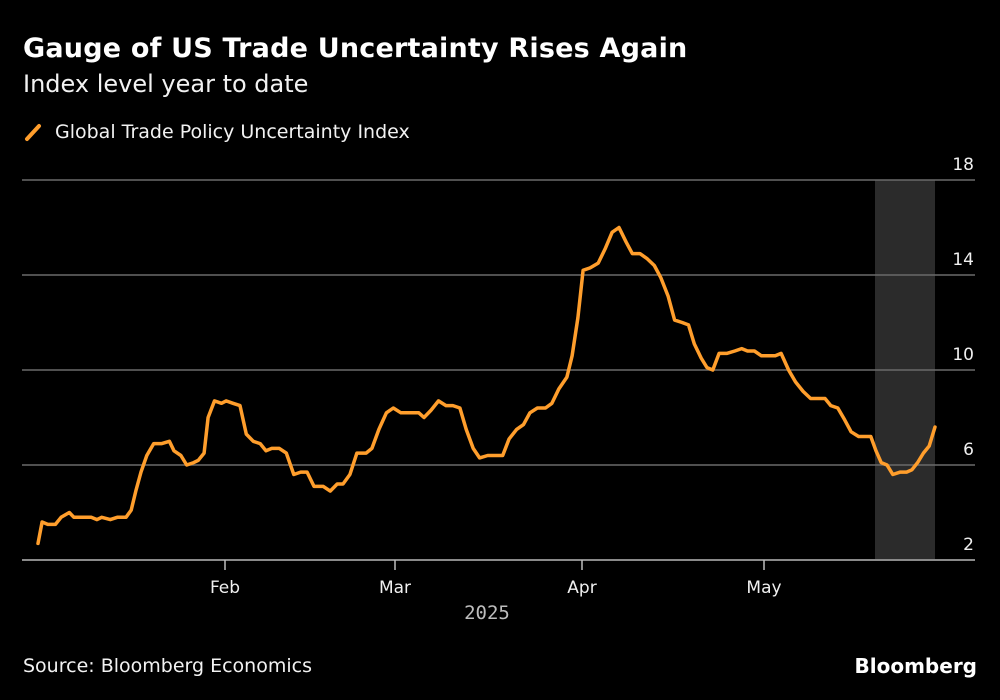 The image size is (1000, 700). What do you see at coordinates (395, 588) in the screenshot?
I see `x-tick-label-mar: Mar` at bounding box center [395, 588].